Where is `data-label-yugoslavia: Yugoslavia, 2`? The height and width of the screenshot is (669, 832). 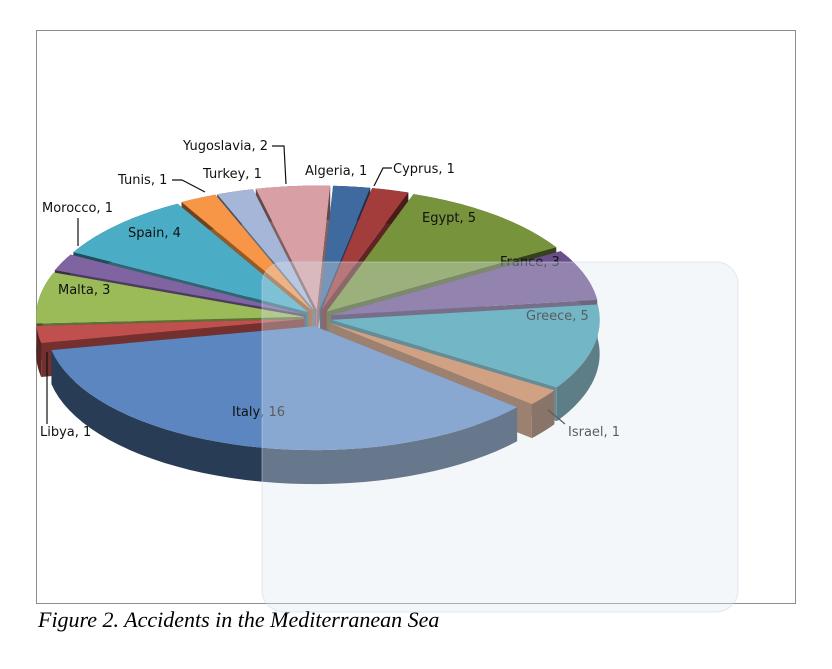
data-label-yugoslavia: Yugoslavia, 2 is located at coordinates (225, 146).